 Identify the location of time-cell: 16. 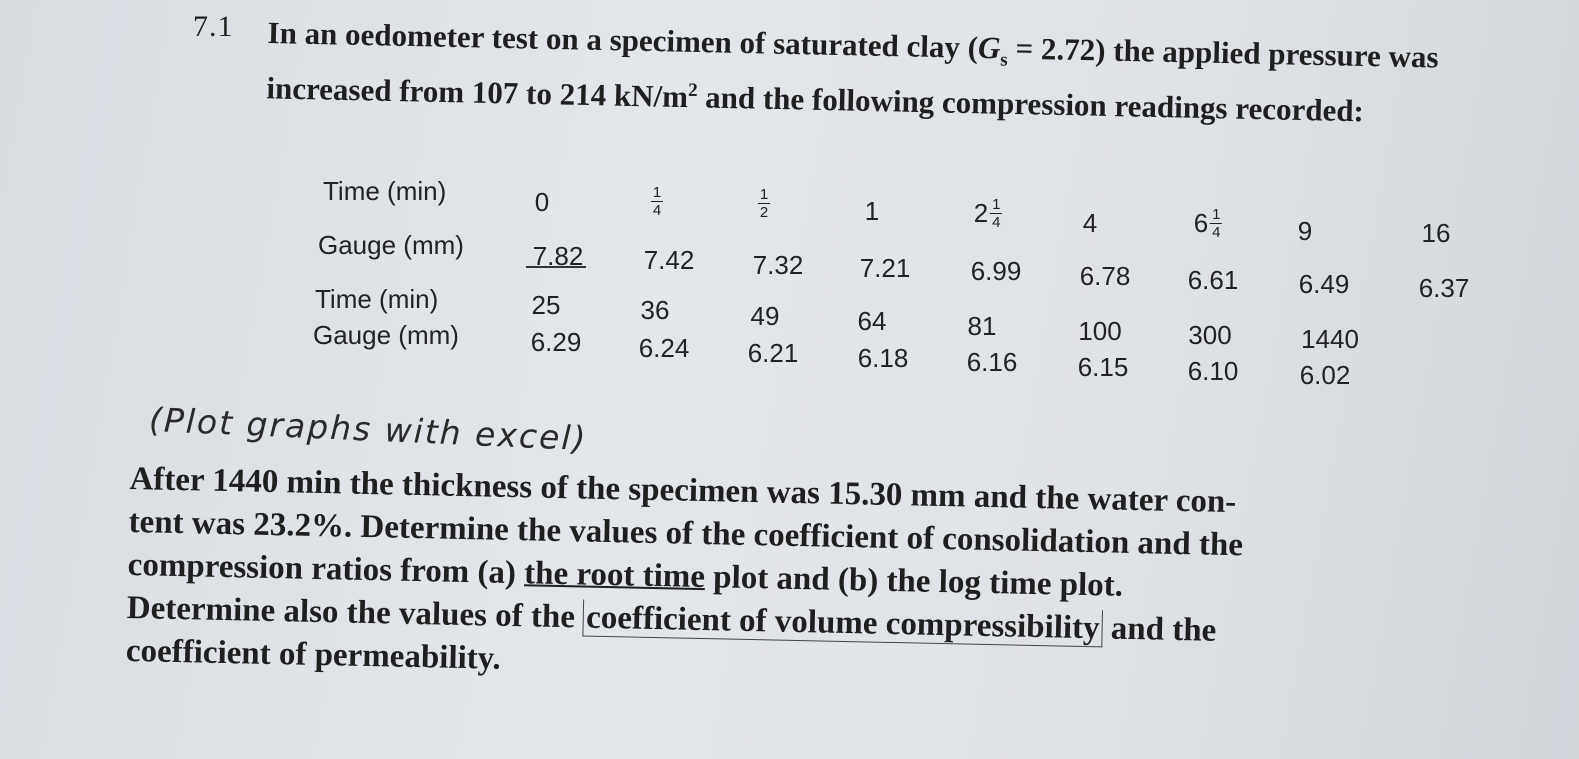
(1436, 233).